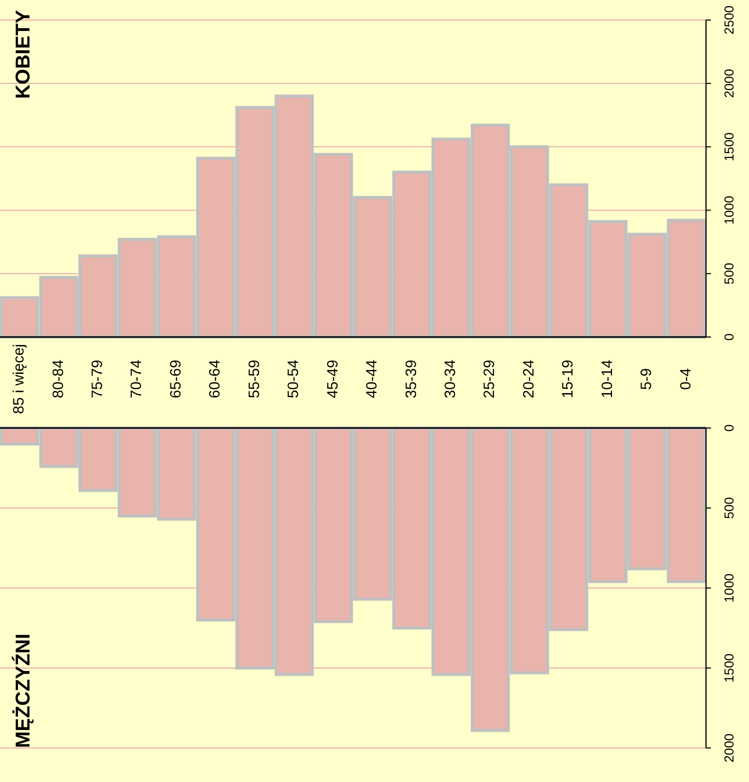 This screenshot has height=782, width=749. What do you see at coordinates (372, 379) in the screenshot?
I see `x-tick-label: 40-44` at bounding box center [372, 379].